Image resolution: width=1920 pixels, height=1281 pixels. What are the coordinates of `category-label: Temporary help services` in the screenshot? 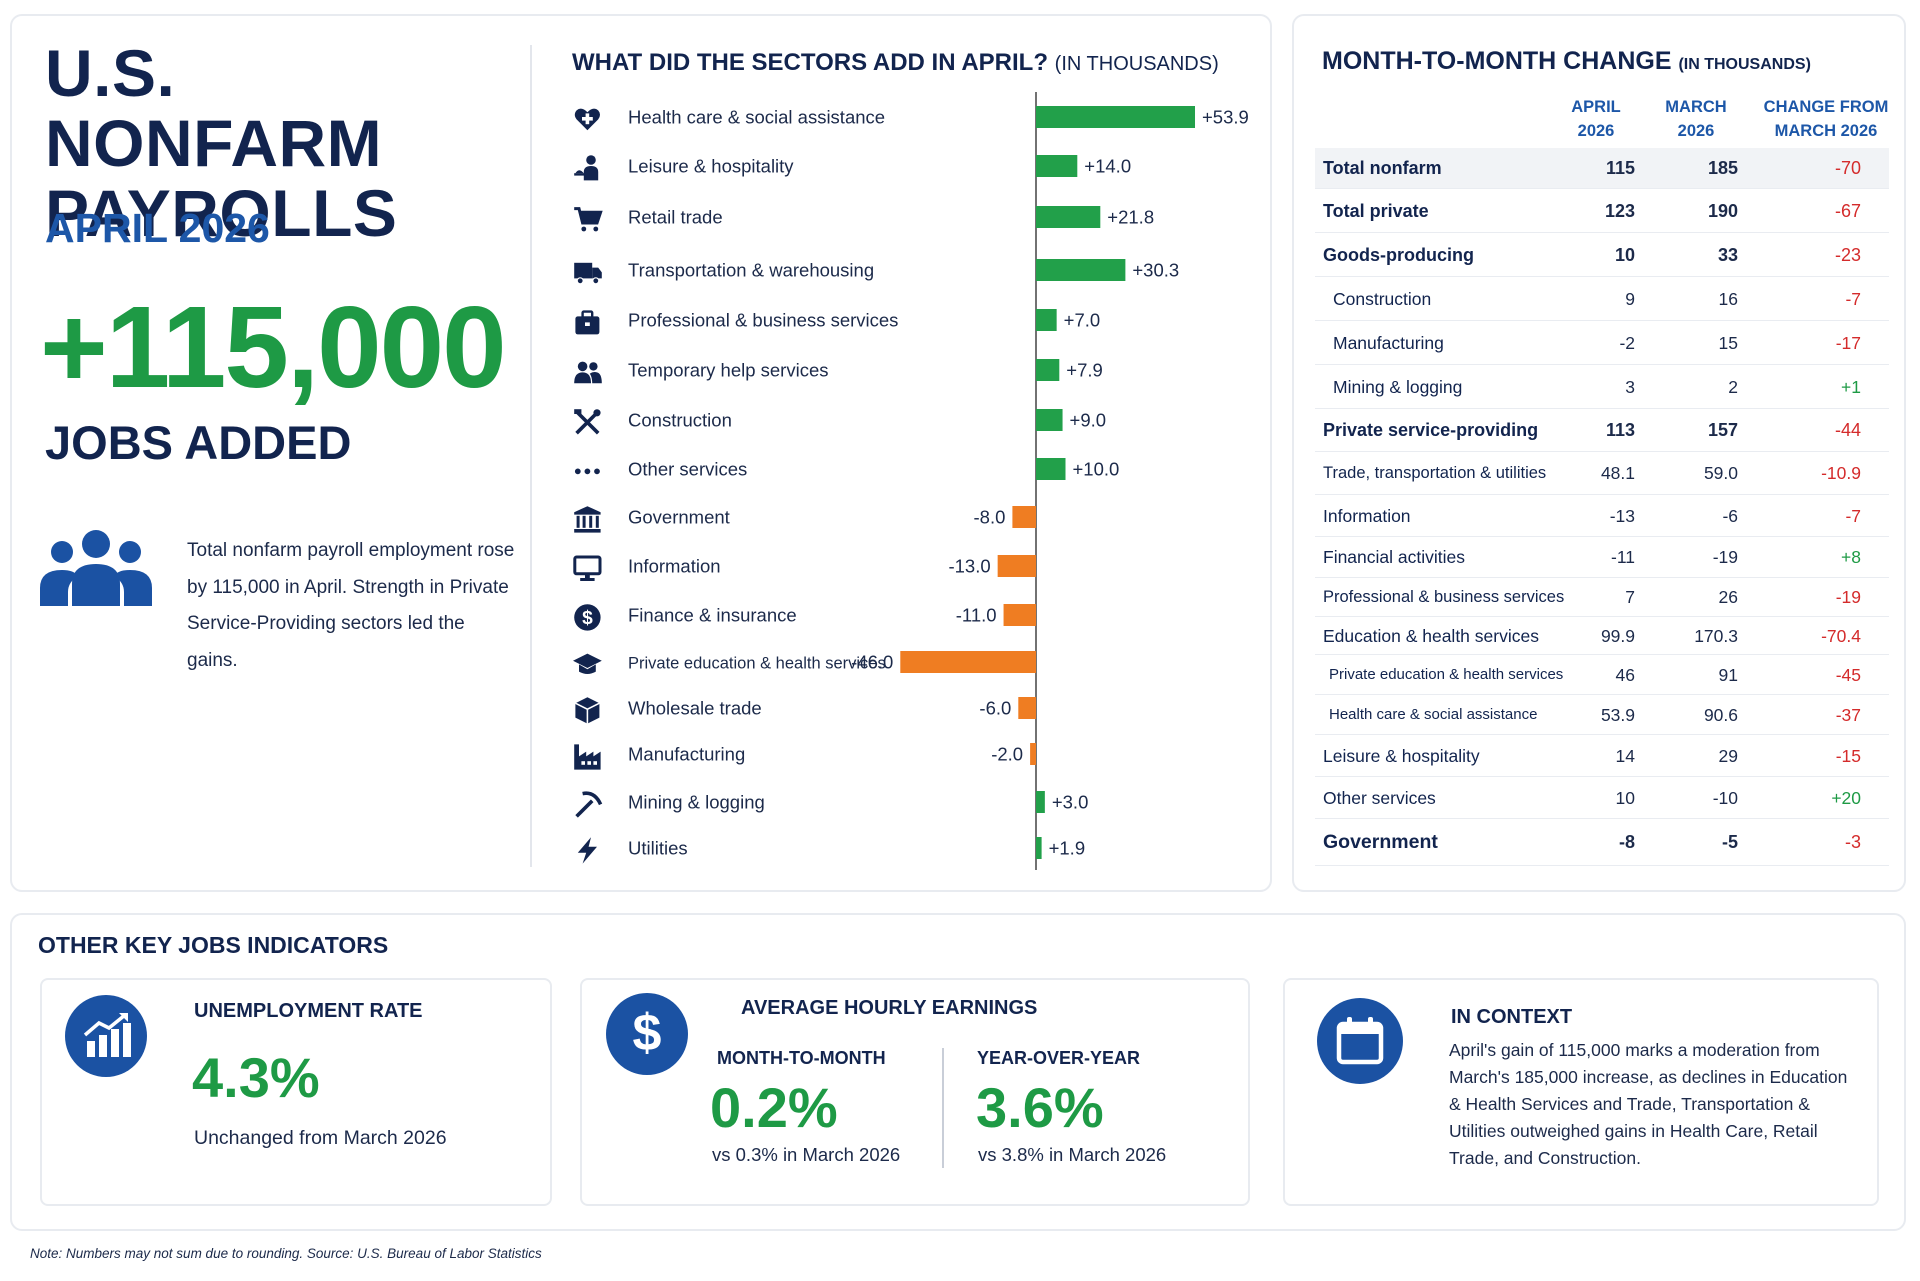 It's located at (728, 370).